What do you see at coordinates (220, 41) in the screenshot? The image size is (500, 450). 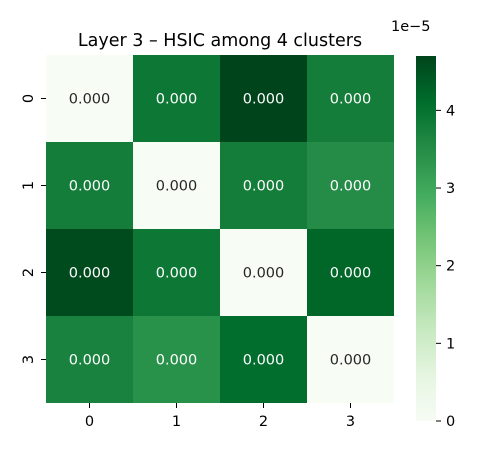 I see `chart-title: Layer 3 – HSIC among 4 clusters` at bounding box center [220, 41].